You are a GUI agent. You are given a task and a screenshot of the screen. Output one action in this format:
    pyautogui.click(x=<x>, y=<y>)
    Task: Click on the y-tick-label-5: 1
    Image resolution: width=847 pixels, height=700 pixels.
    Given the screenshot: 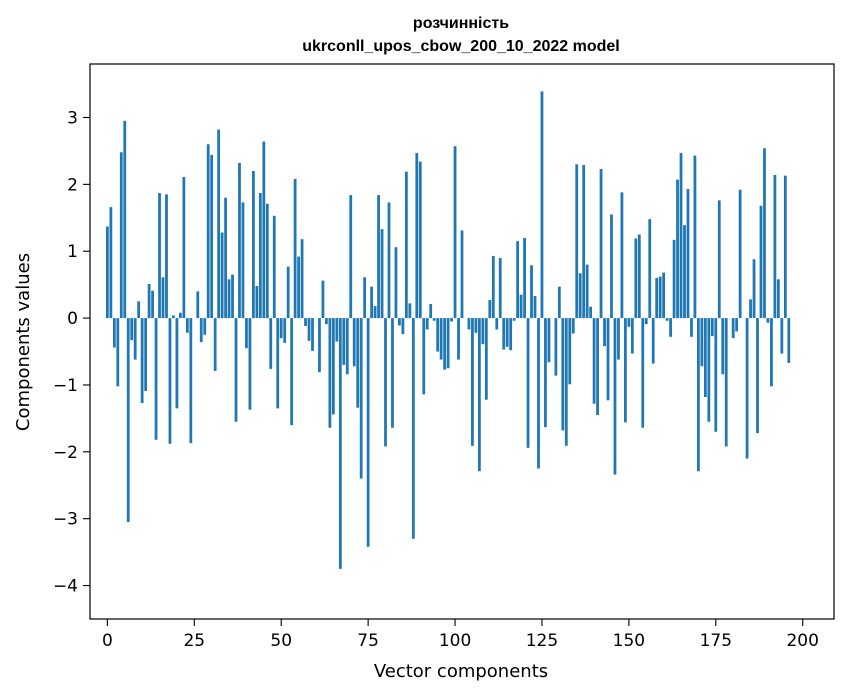 What is the action you would take?
    pyautogui.click(x=72, y=252)
    